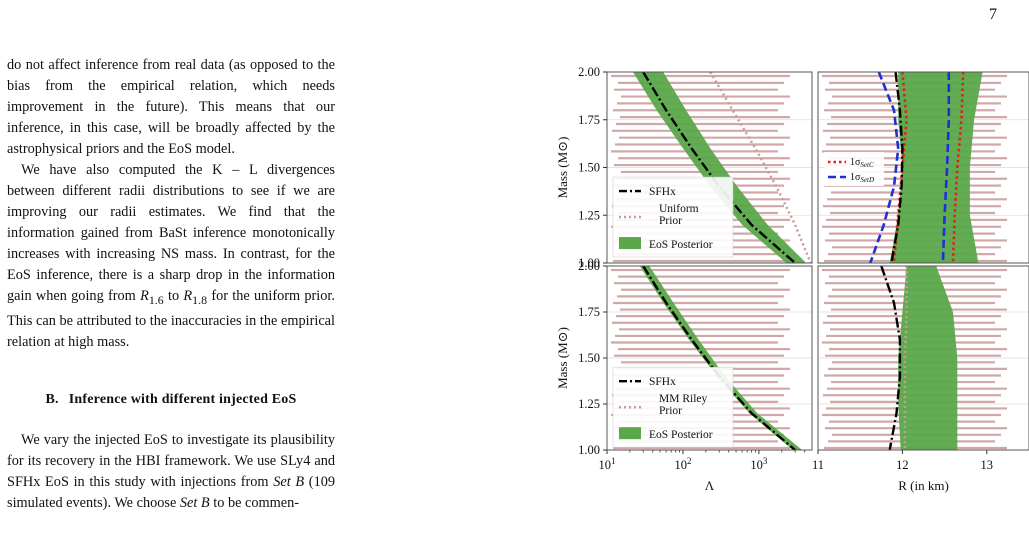 The height and width of the screenshot is (549, 1029). I want to click on top-legend-sfhx-label: SFHx, so click(662, 192).